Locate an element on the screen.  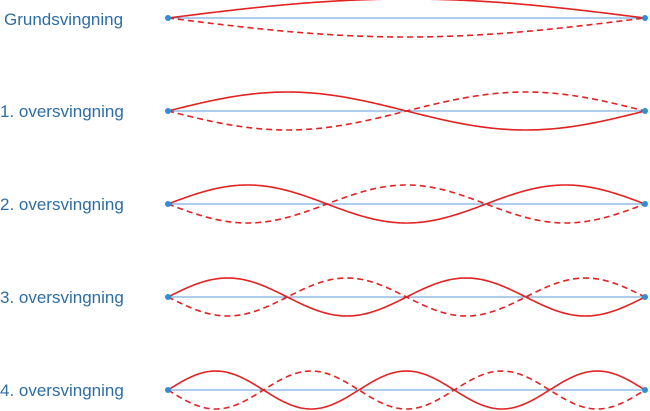
mode-row-fundamental: Grundsvingning is located at coordinates (326, 19).